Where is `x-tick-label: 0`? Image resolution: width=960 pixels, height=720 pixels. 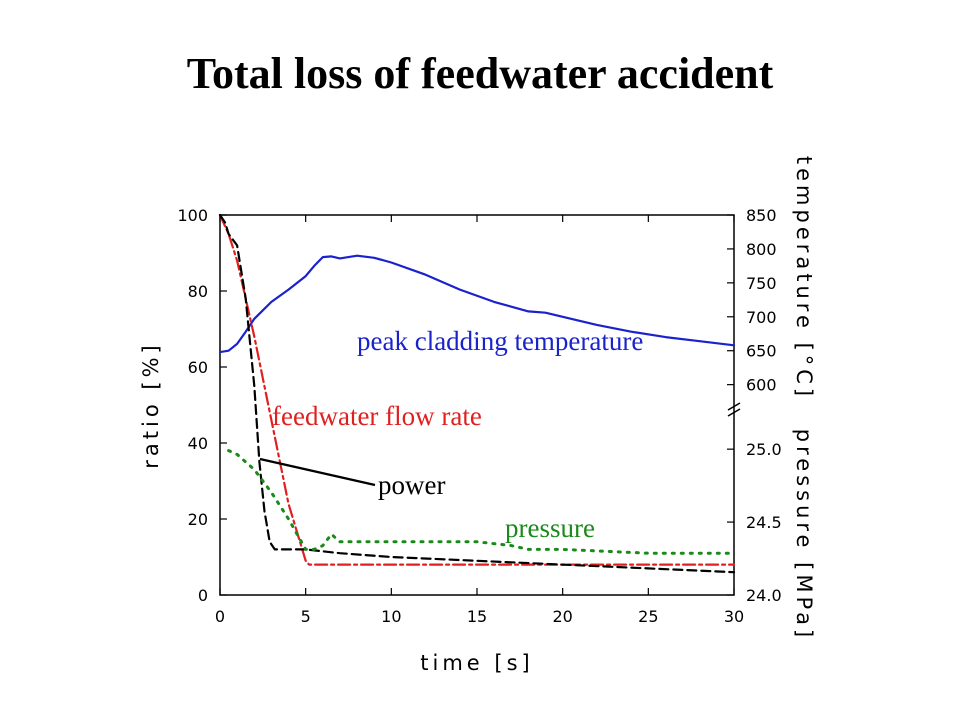 x-tick-label: 0 is located at coordinates (220, 616).